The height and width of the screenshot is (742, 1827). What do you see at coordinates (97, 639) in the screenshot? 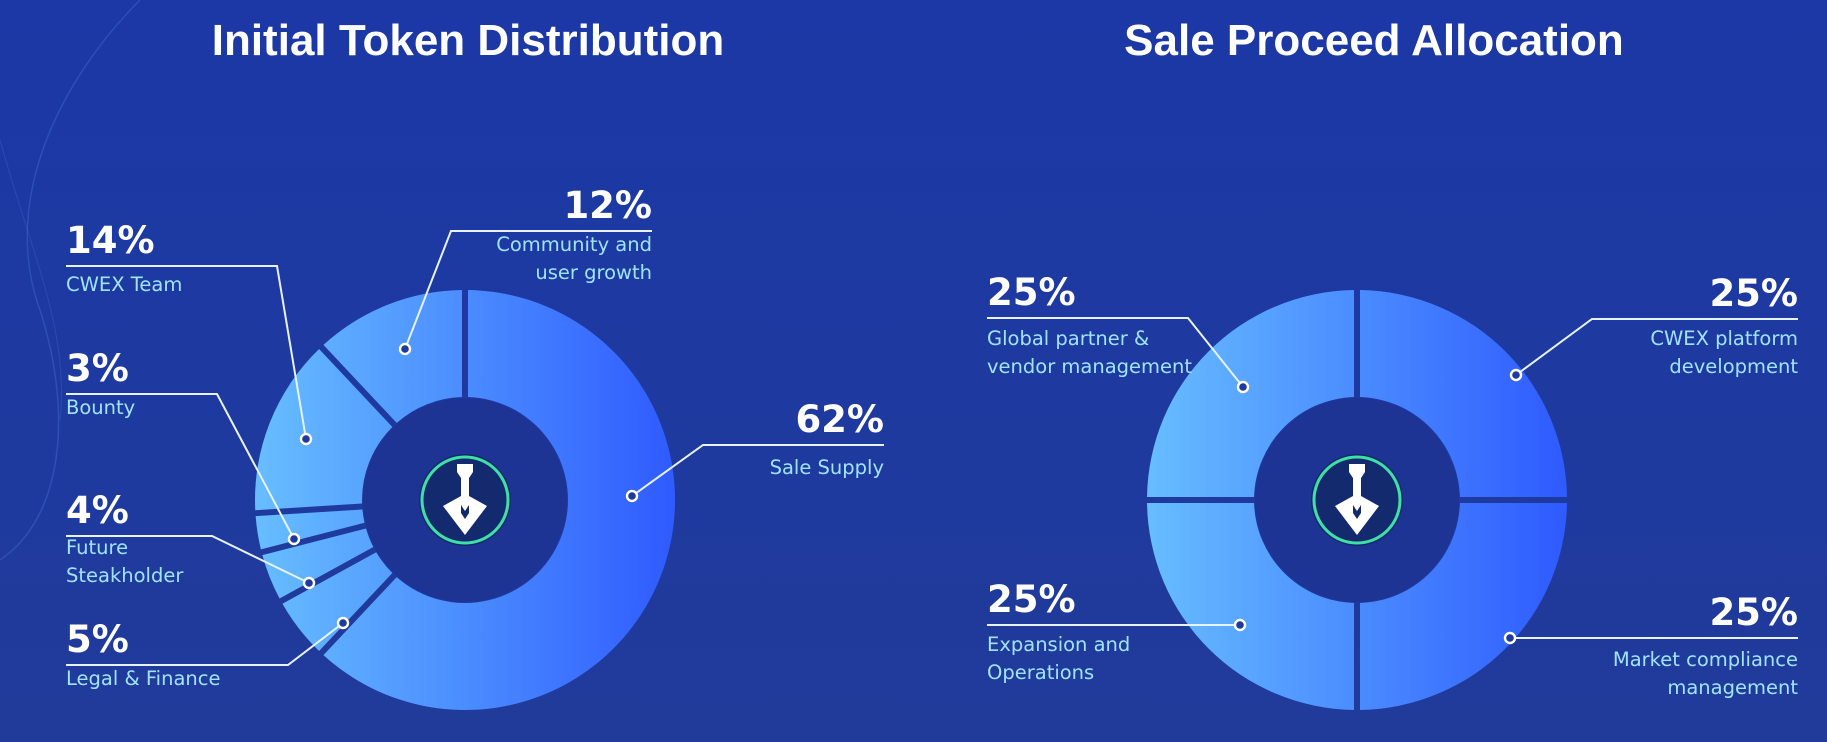
I see `percent-label: 5%` at bounding box center [97, 639].